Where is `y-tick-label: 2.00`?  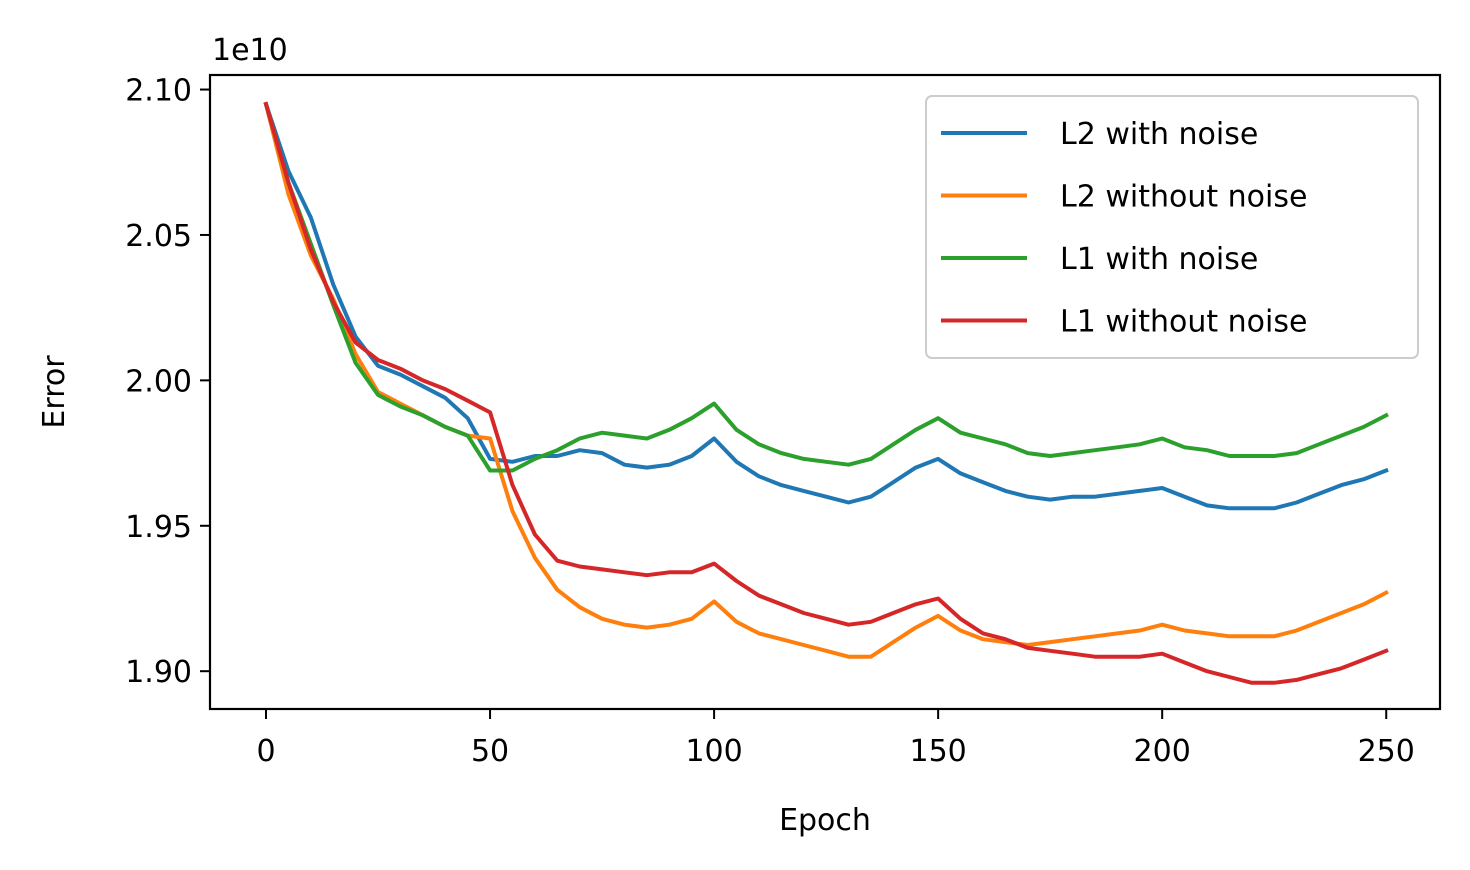
y-tick-label: 2.00 is located at coordinates (158, 381).